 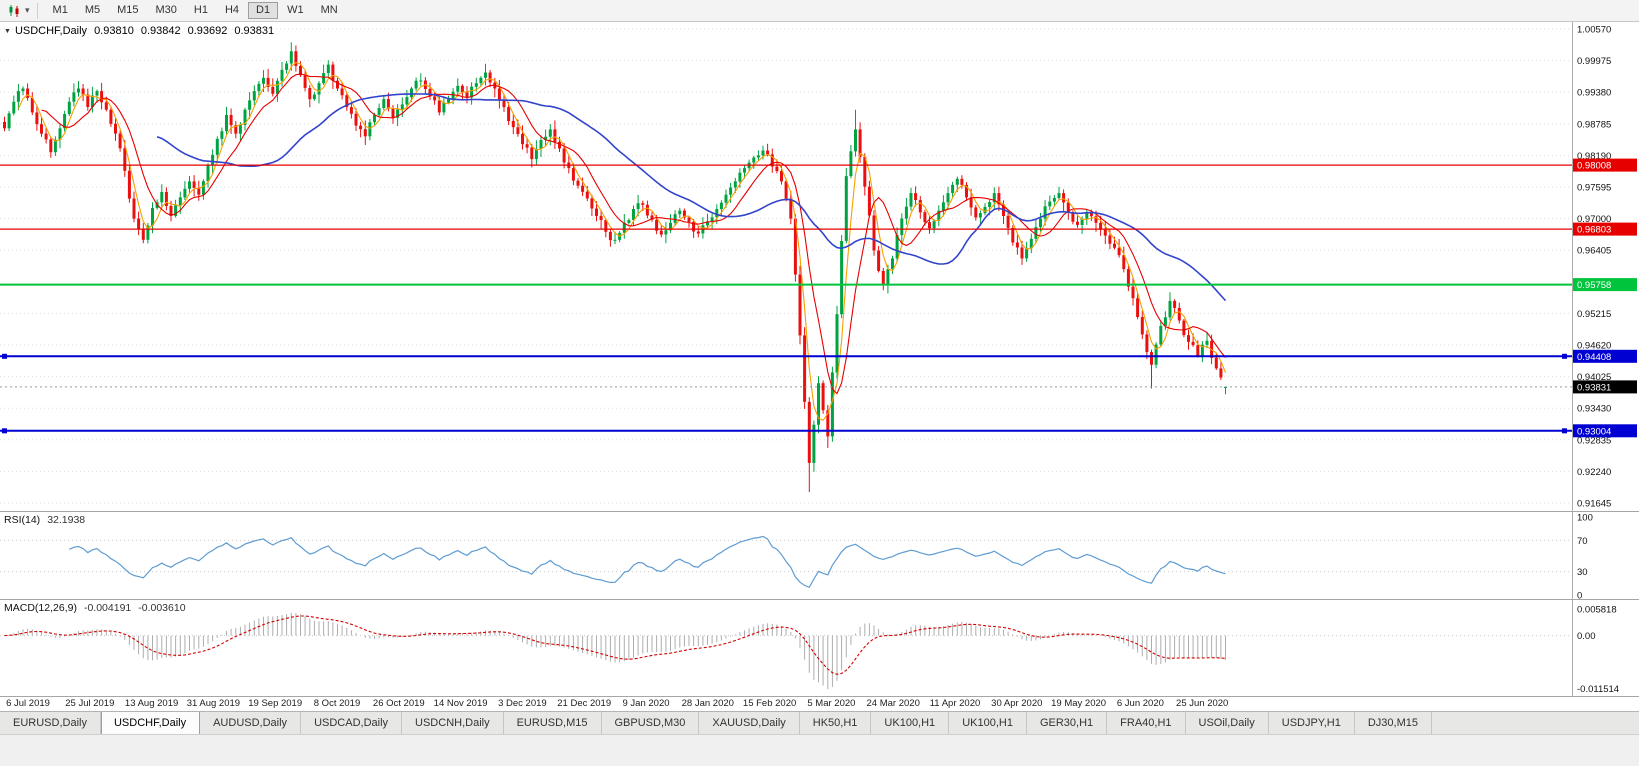 What do you see at coordinates (37, 10) in the screenshot?
I see `toolbar-separator` at bounding box center [37, 10].